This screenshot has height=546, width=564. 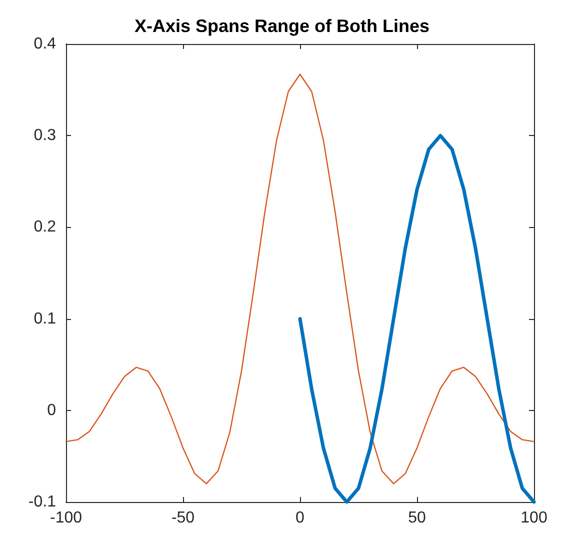 I want to click on y-tick-label: 0.2, so click(x=45, y=227).